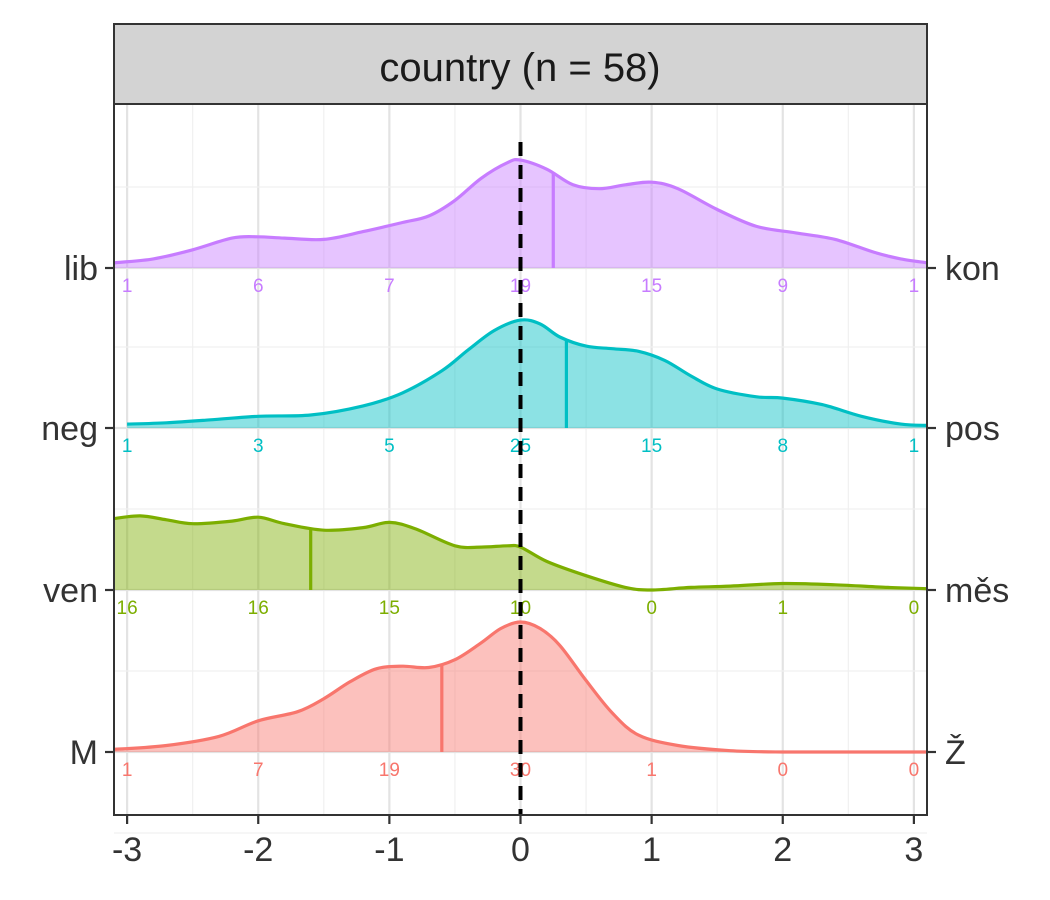  I want to click on y-tick-label-left: M, so click(84, 753).